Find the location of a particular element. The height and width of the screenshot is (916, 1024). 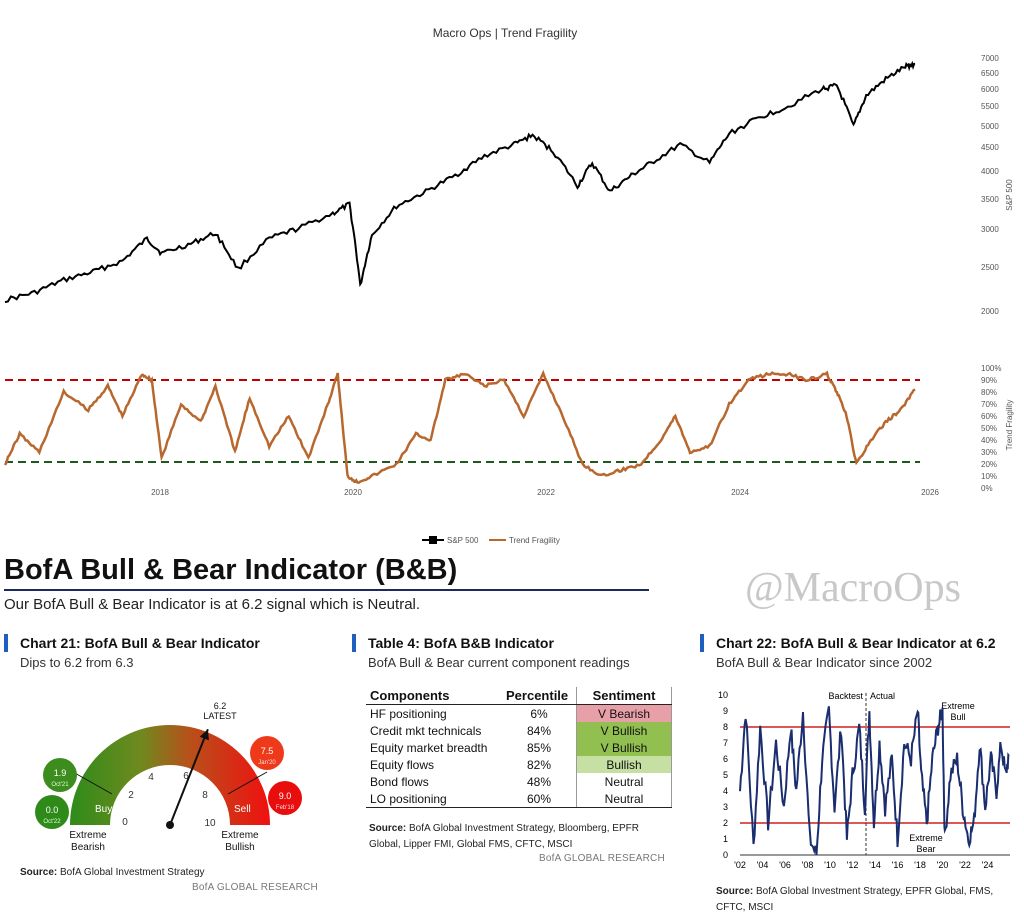

y-tick: 6 is located at coordinates (725, 759).